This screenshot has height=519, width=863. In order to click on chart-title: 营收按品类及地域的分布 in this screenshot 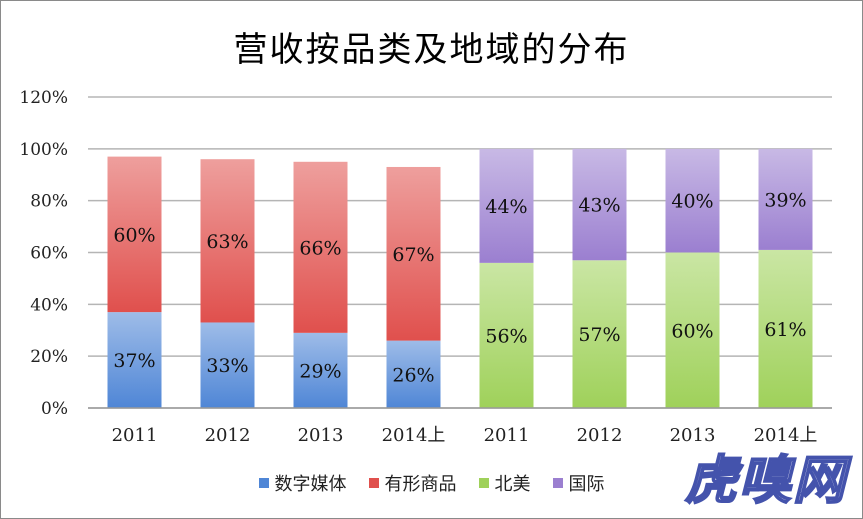, I will do `click(431, 50)`.